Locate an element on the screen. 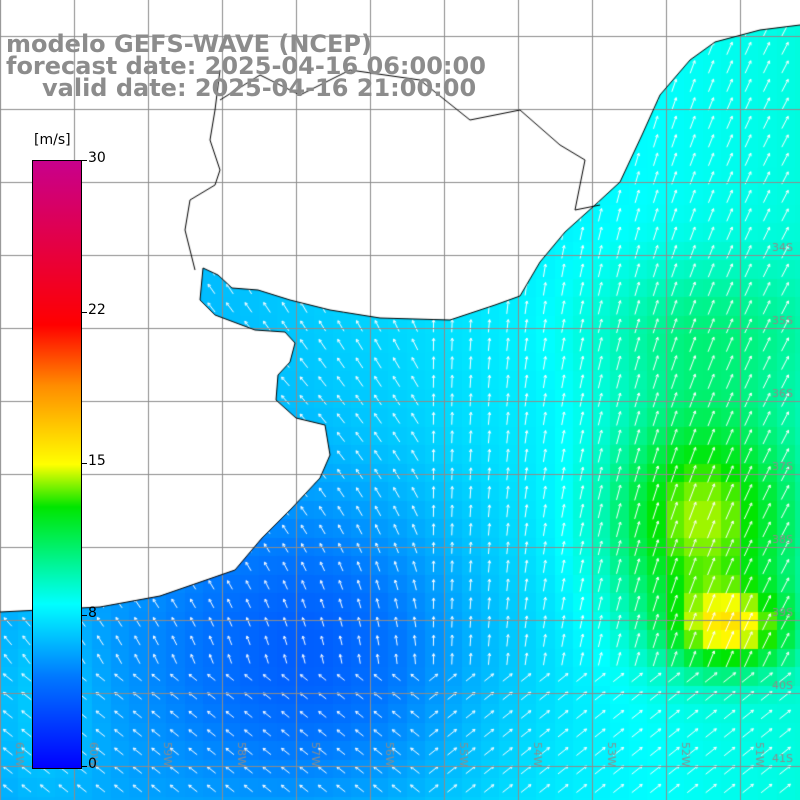 This screenshot has height=800, width=800. colorbar-unit: [m/s] is located at coordinates (52, 140).